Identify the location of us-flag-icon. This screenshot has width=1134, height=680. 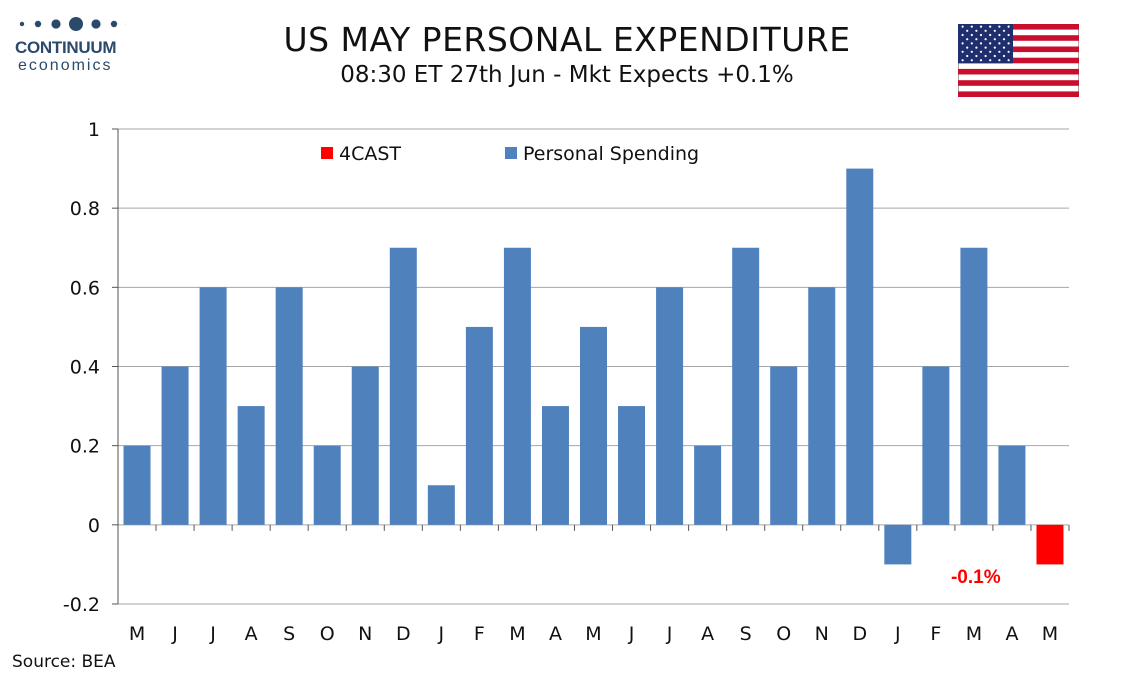
(1018, 60).